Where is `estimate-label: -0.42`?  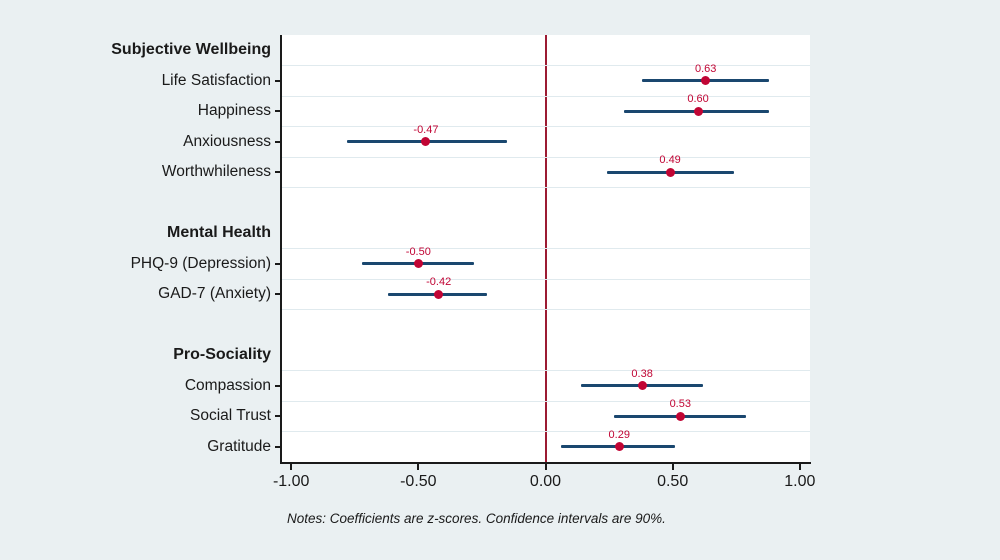
estimate-label: -0.42 is located at coordinates (439, 282).